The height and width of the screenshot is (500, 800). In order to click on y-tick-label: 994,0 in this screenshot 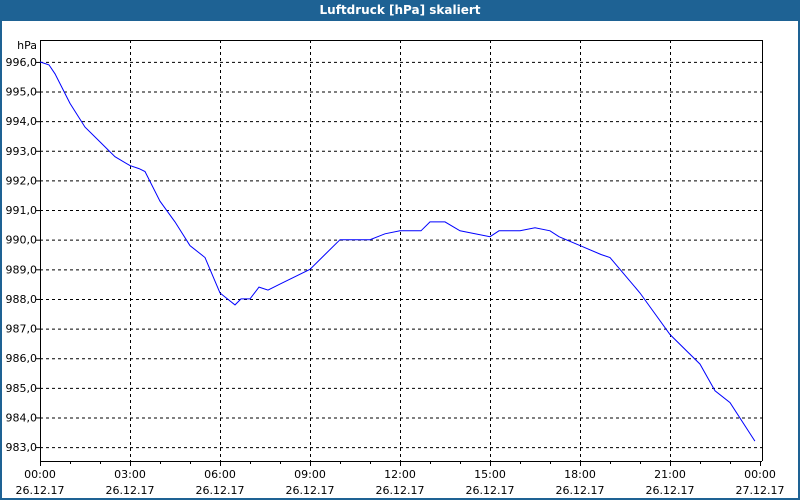, I will do `click(22, 121)`.